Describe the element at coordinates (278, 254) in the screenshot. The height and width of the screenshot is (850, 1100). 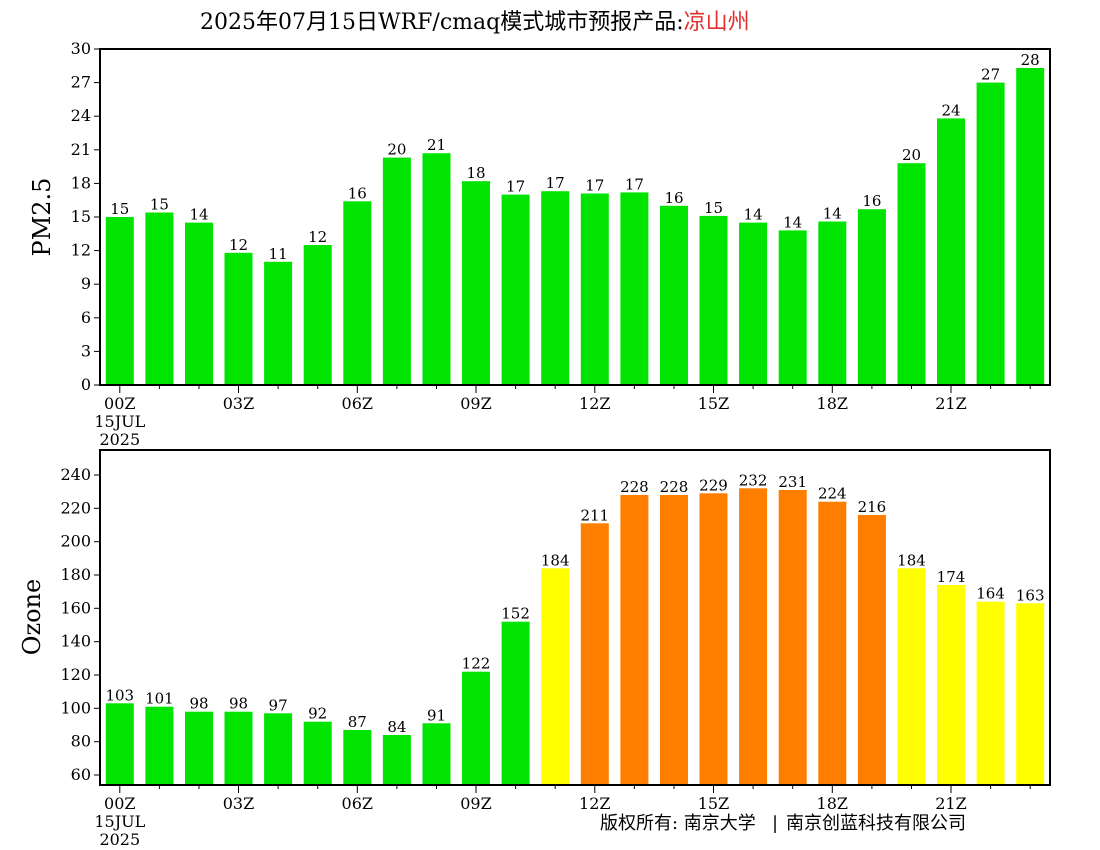
I see `pm25-value-label: 11` at that location.